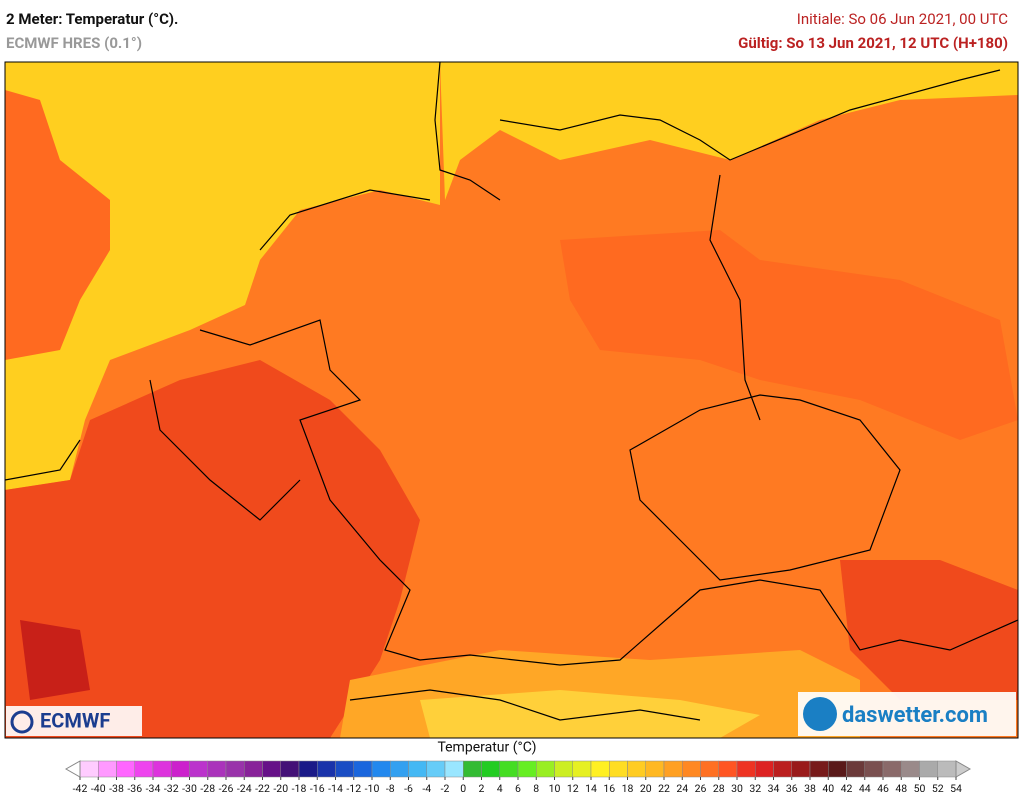  I want to click on colorbar-tick-label: 16, so click(609, 788).